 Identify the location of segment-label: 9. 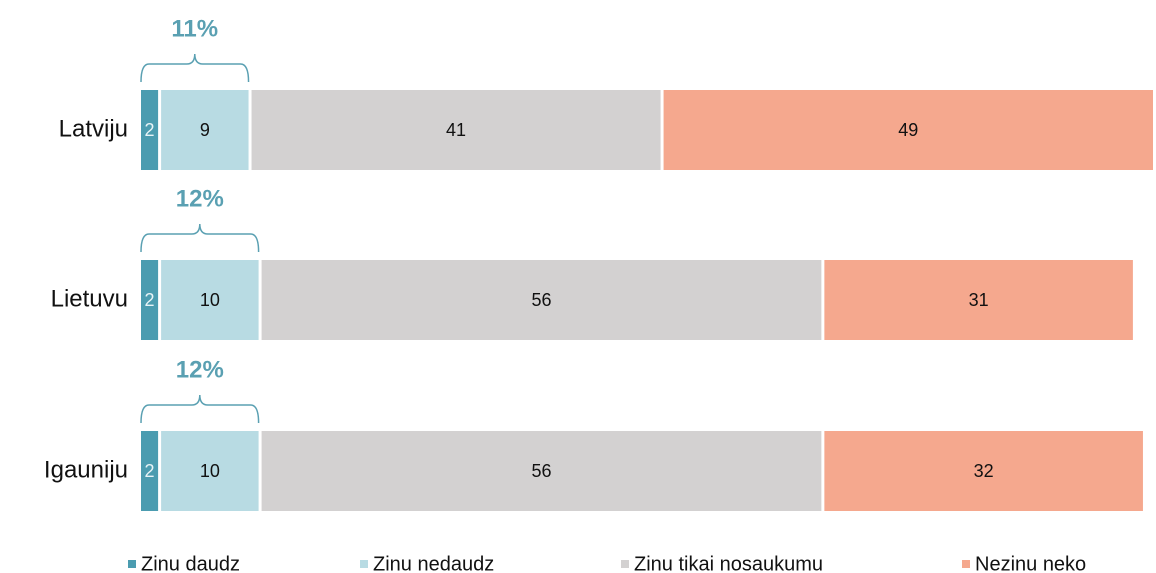
(205, 130).